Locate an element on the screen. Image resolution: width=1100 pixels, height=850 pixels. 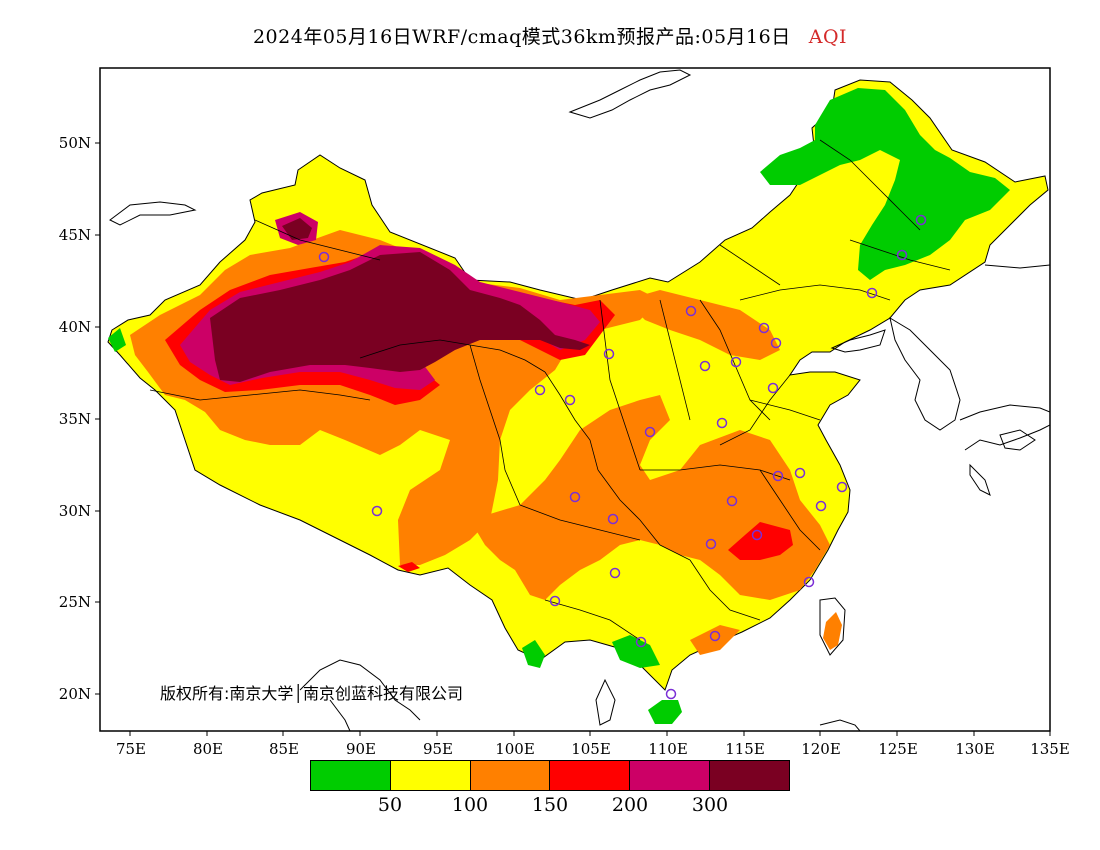
legend-label: 50 is located at coordinates (390, 805).